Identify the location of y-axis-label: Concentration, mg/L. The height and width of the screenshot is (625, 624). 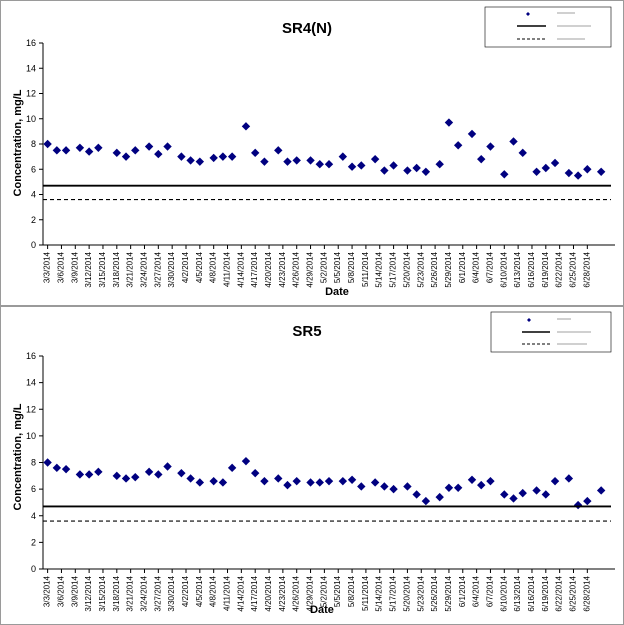
(18, 142).